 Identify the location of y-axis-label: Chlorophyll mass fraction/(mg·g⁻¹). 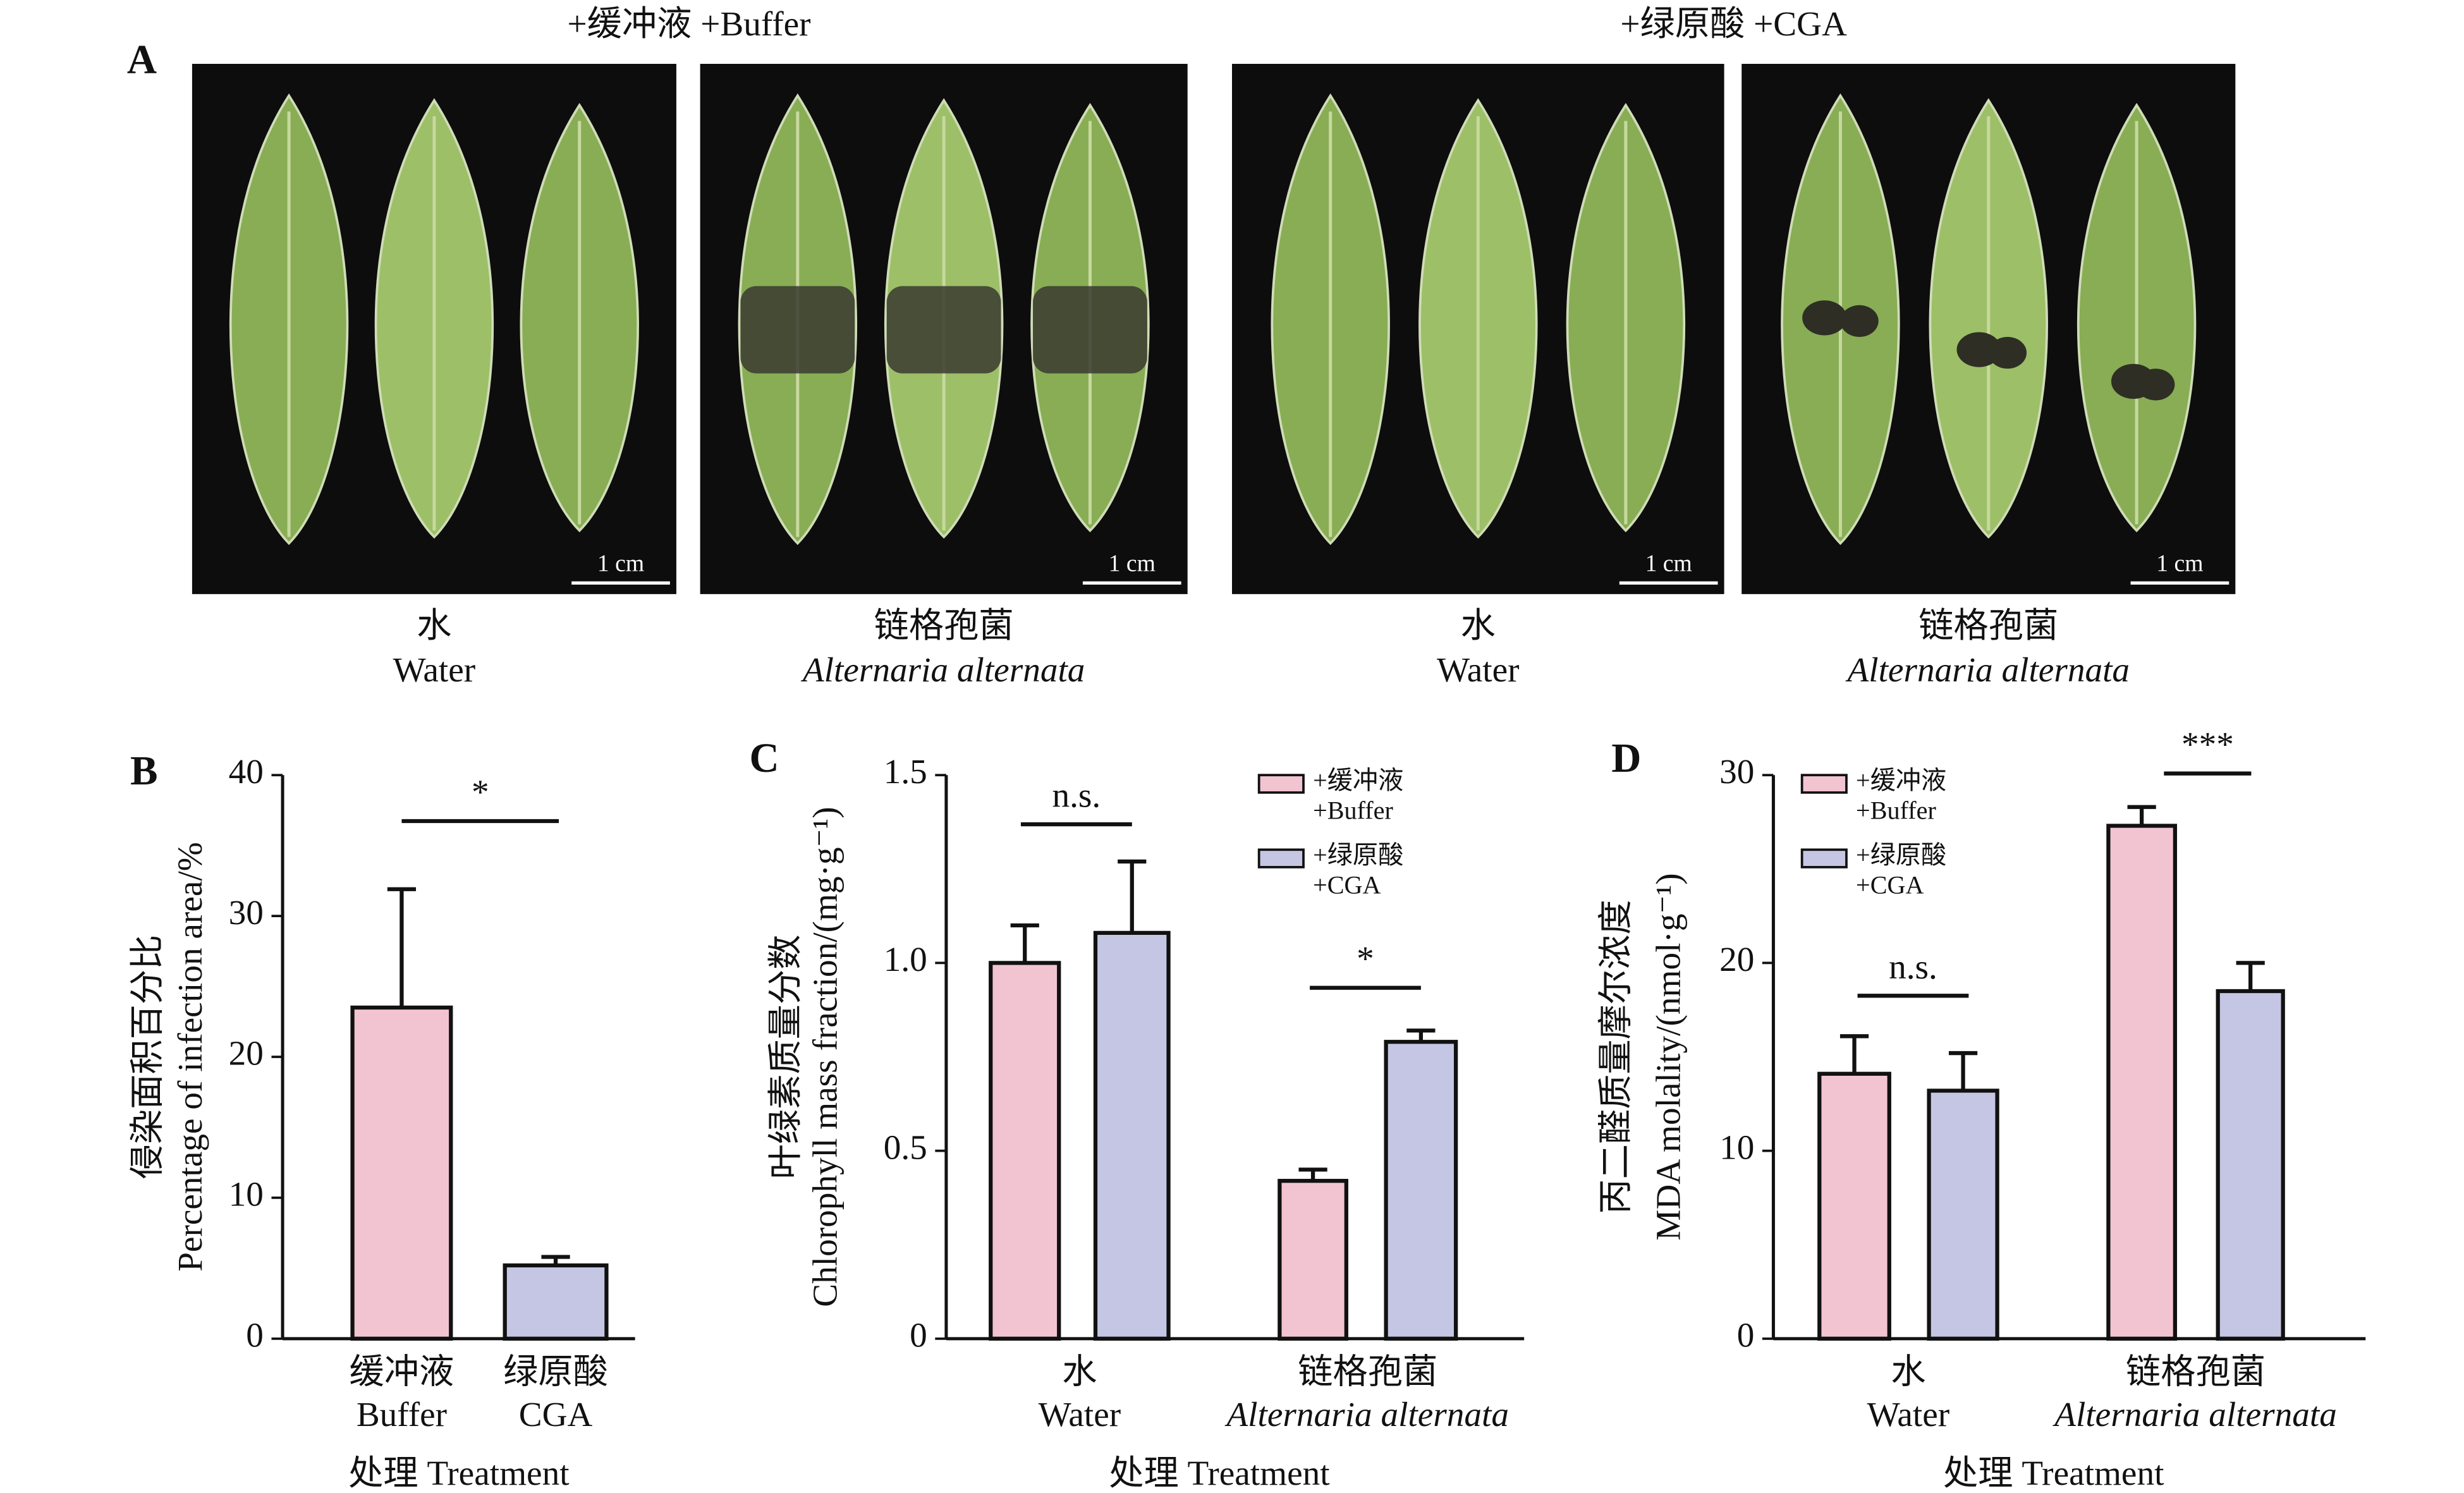
(825, 1057).